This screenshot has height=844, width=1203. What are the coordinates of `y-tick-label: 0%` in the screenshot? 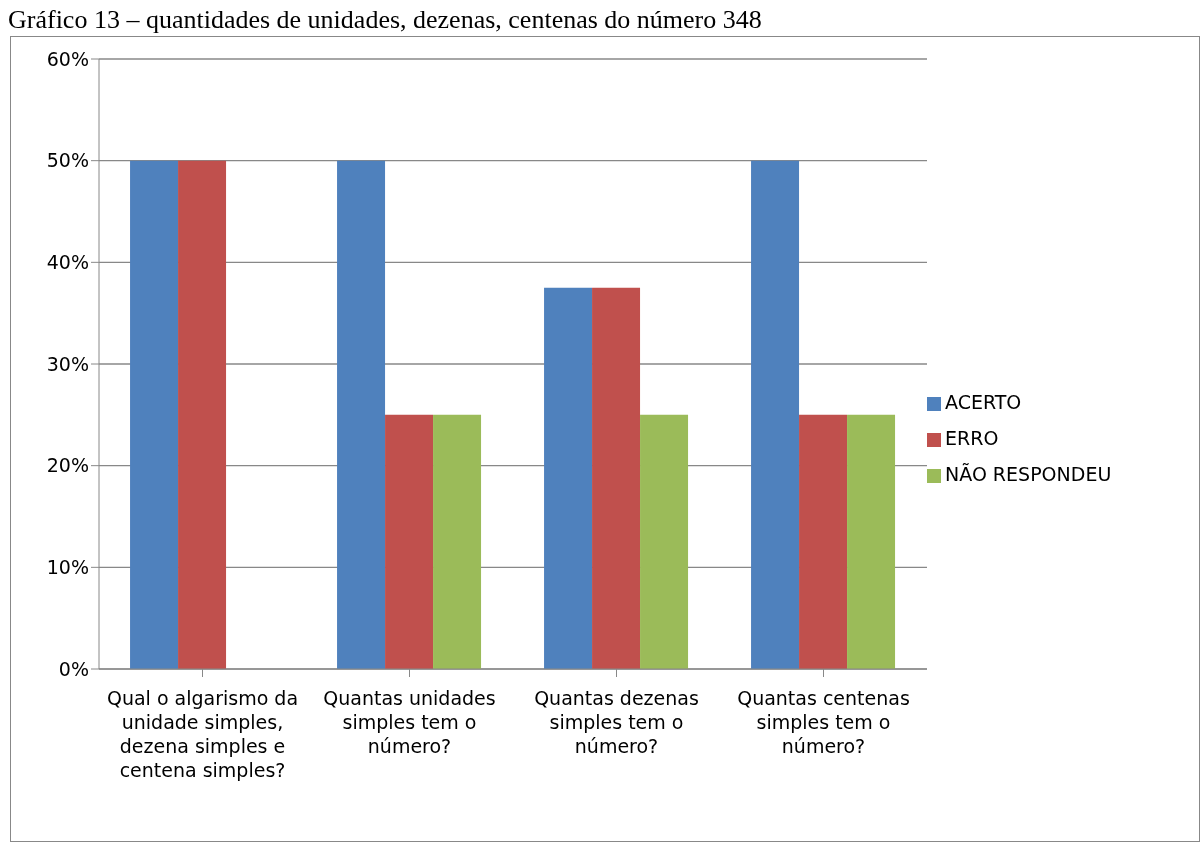 It's located at (73, 668).